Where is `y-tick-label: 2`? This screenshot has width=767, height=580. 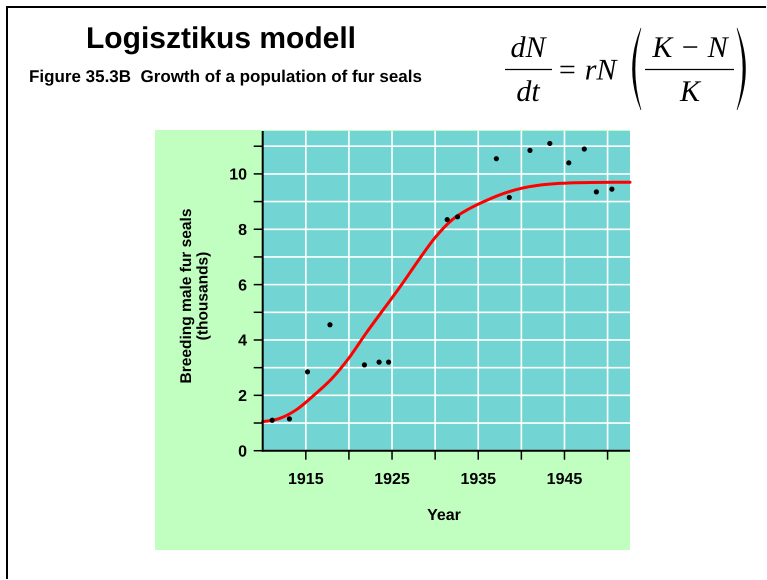
y-tick-label: 2 is located at coordinates (243, 397).